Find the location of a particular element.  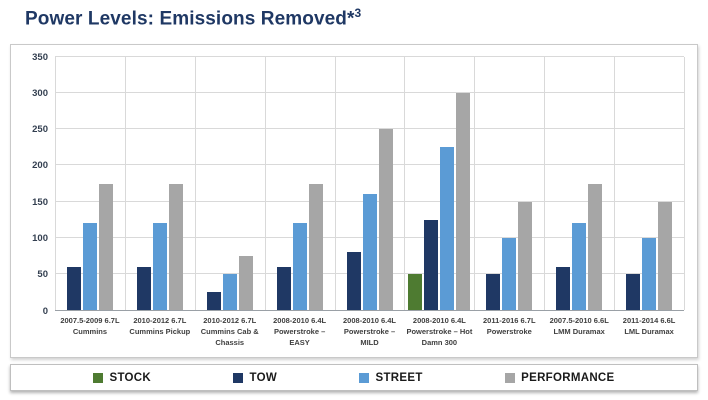

x-category-label: 2011-2016 6.7L Powerstroke is located at coordinates (509, 326).